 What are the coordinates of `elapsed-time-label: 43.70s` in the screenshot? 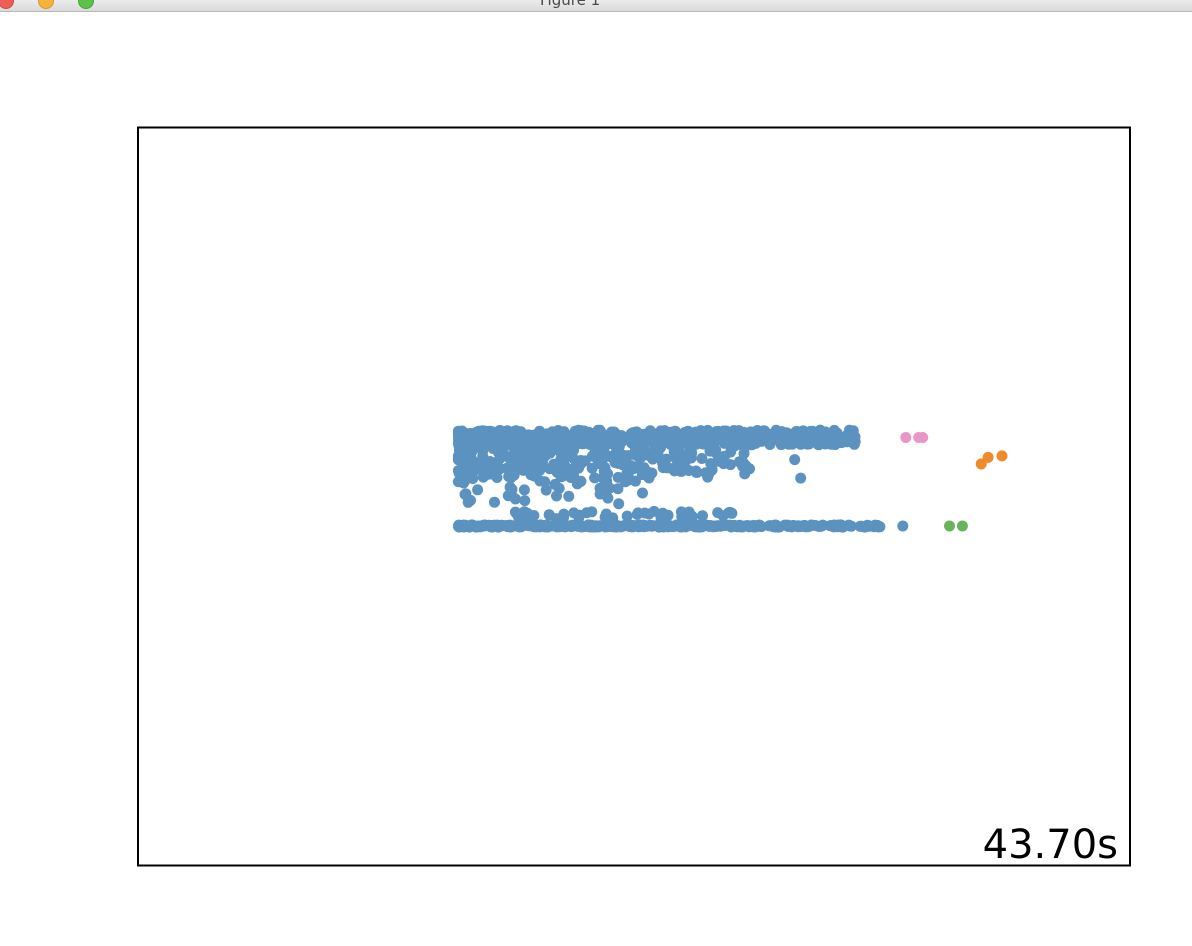 It's located at (1050, 845).